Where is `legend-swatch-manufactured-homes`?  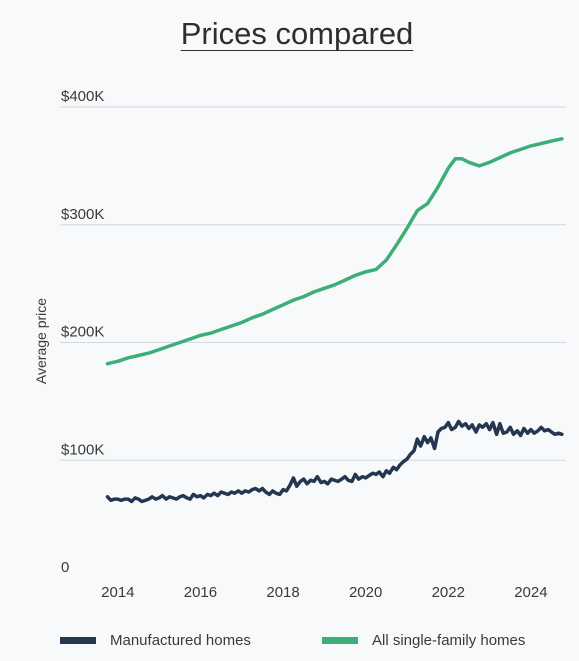 legend-swatch-manufactured-homes is located at coordinates (78, 640).